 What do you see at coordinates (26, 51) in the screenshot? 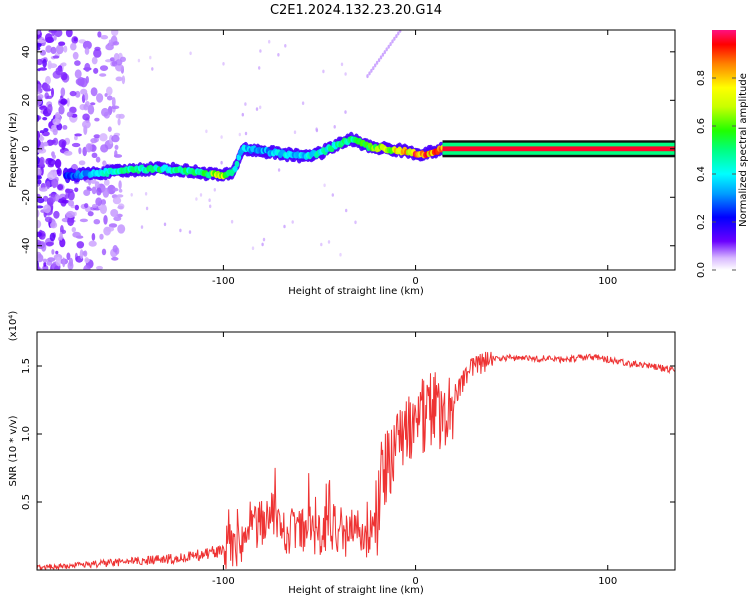
I see `y-tick-label: 40` at bounding box center [26, 51].